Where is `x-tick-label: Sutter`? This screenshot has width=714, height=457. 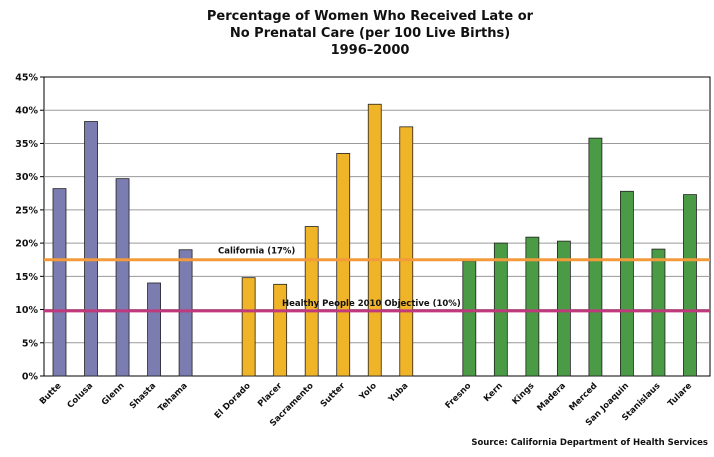
x-tick-label: Sutter is located at coordinates (333, 394).